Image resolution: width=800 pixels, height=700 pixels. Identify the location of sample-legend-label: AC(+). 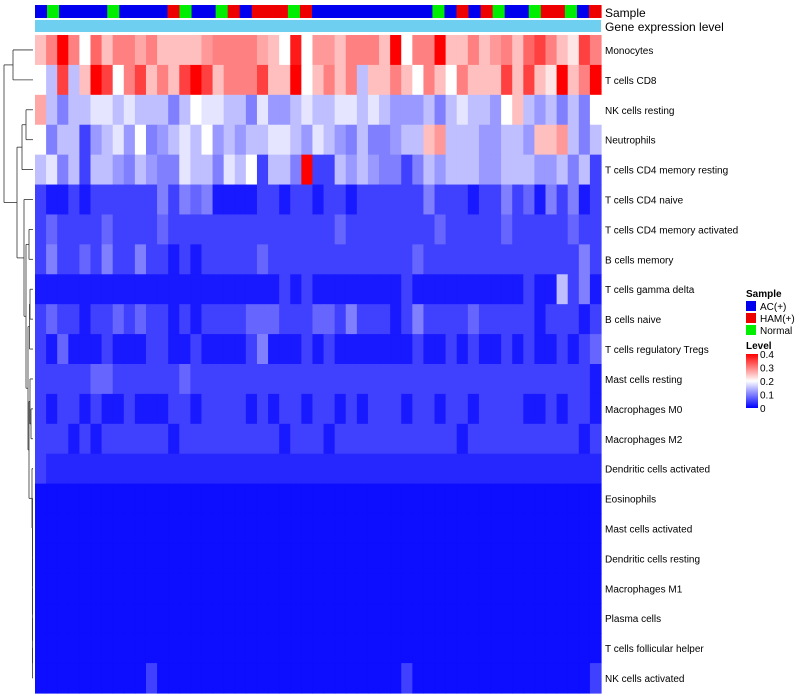
(773, 307).